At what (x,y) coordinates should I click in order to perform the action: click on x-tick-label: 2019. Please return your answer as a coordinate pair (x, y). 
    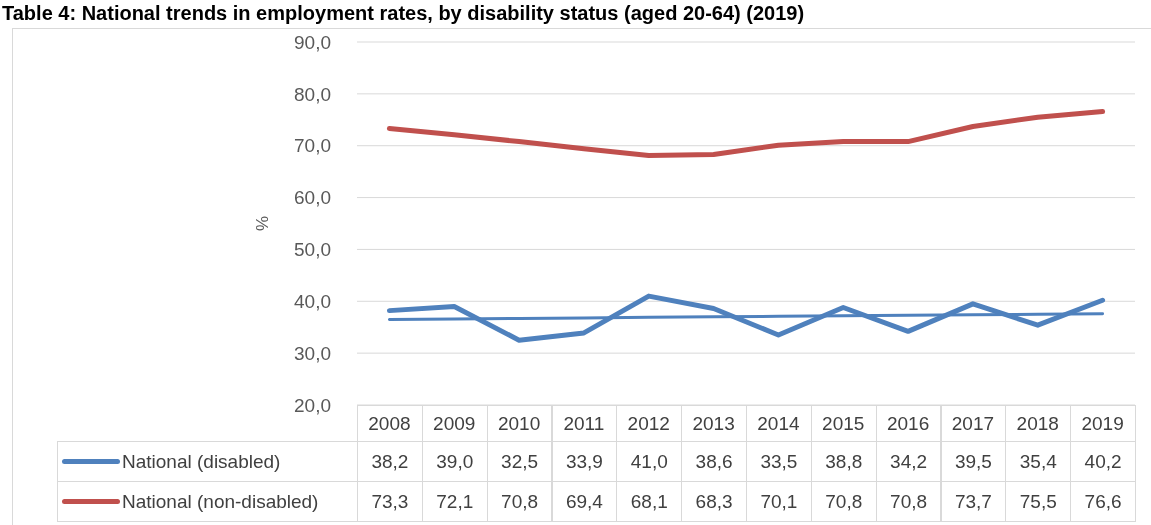
    Looking at the image, I should click on (1102, 424).